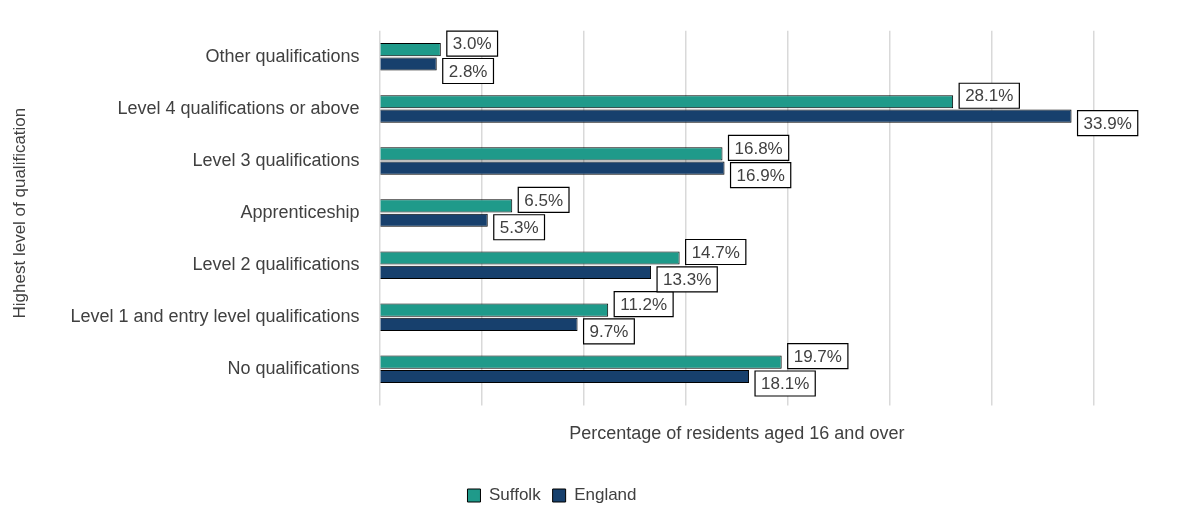 The height and width of the screenshot is (518, 1178). I want to click on x-axis-title: Percentage of residents aged 16 and over, so click(737, 433).